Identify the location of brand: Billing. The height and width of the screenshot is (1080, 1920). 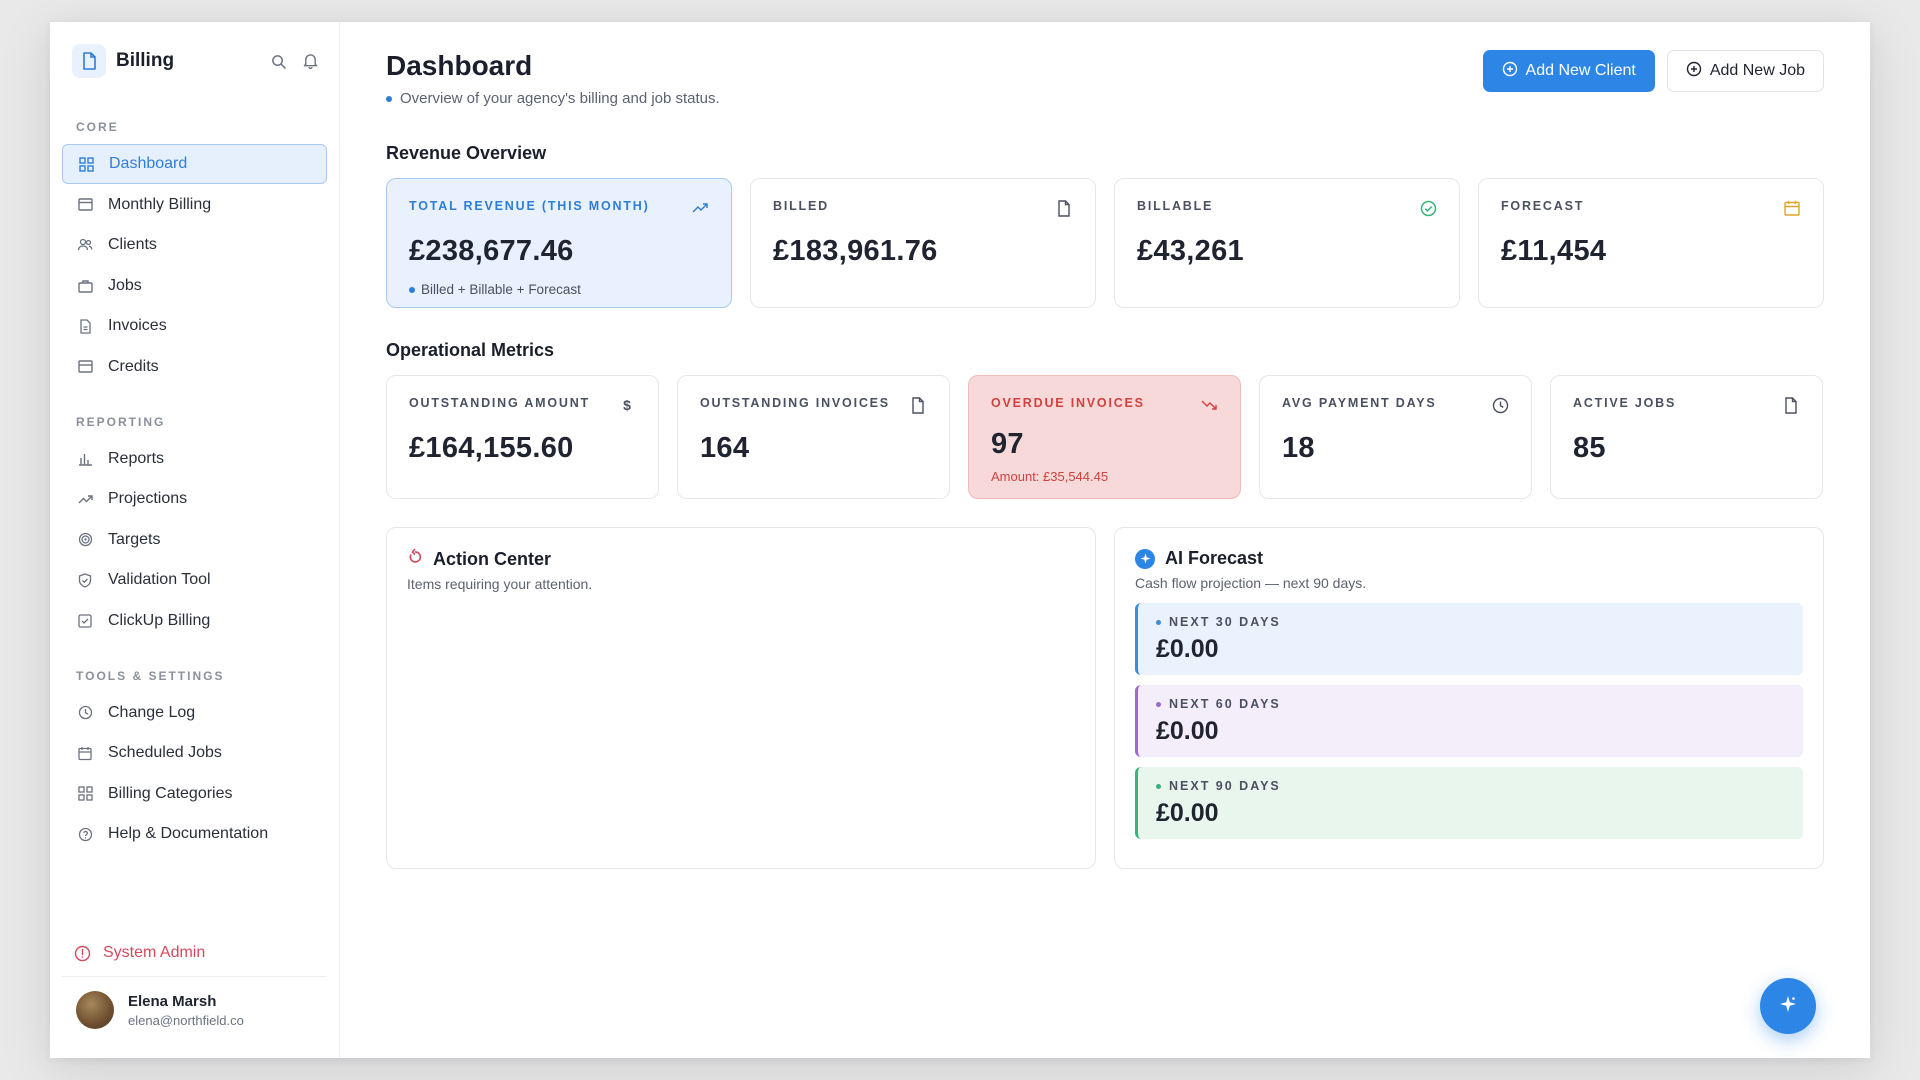
(194, 61).